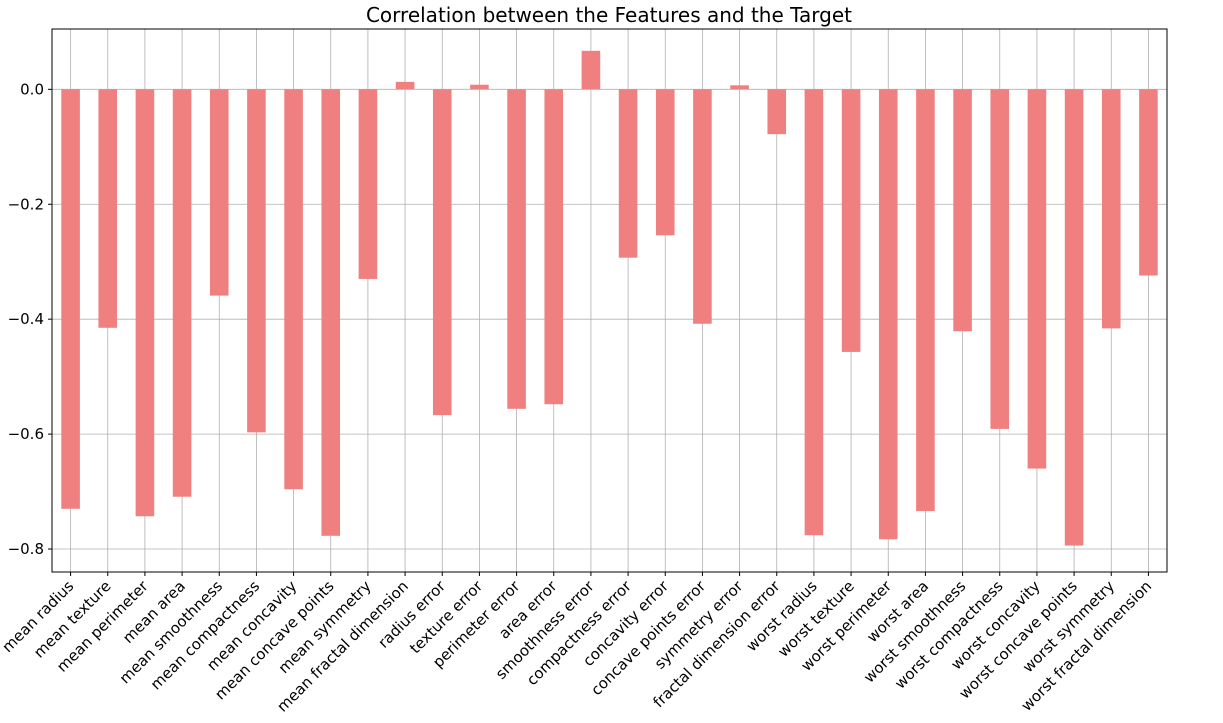 This screenshot has height=723, width=1223. Describe the element at coordinates (26, 434) in the screenshot. I see `y-tick-label: −0.6` at that location.